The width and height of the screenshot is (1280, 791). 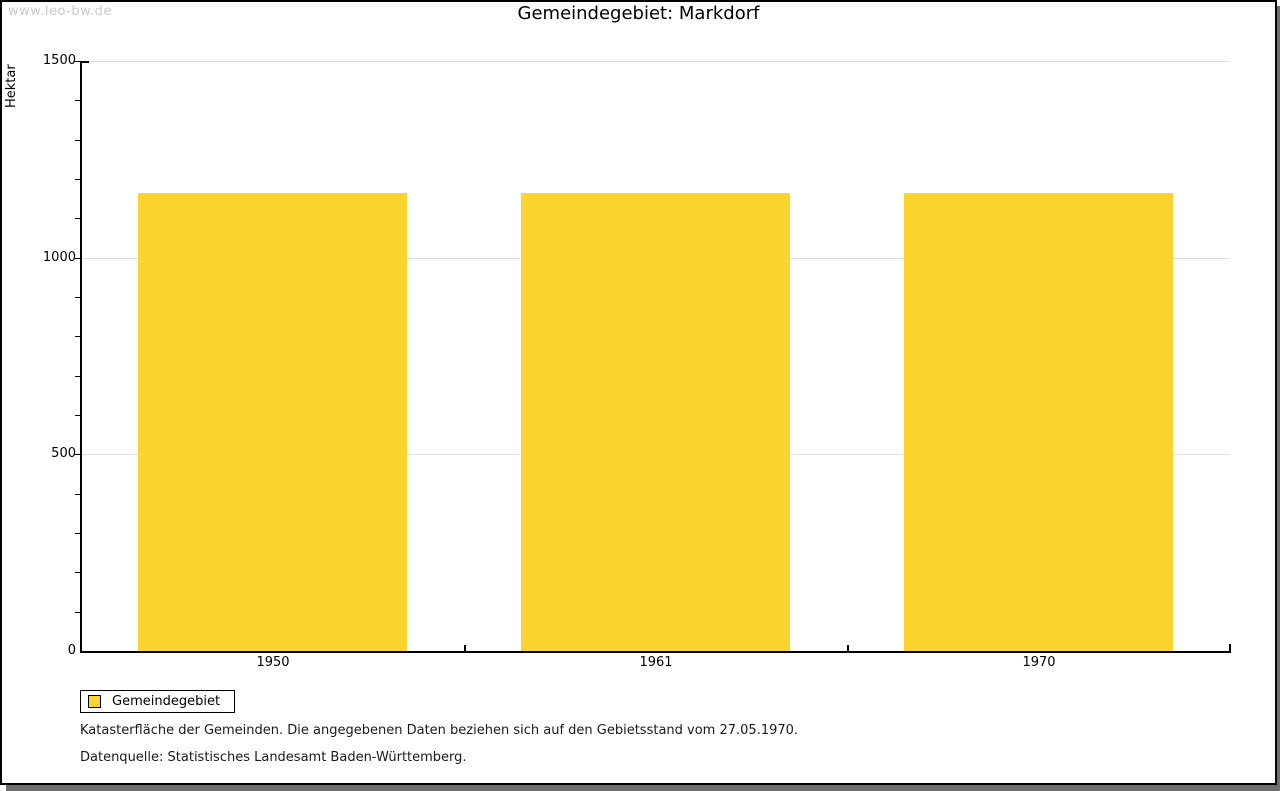 I want to click on x-axis-line, so click(x=655, y=652).